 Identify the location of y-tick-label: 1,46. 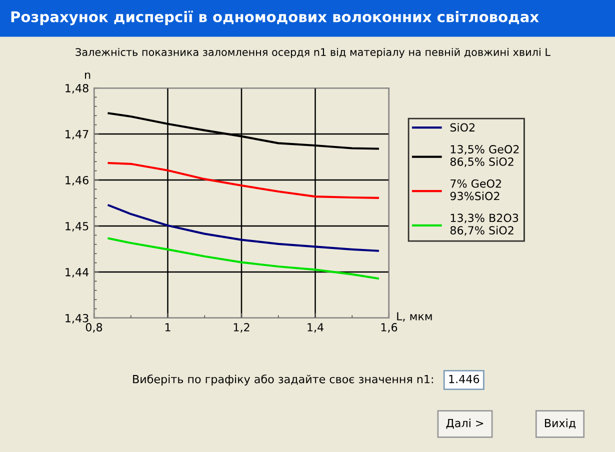
(77, 181).